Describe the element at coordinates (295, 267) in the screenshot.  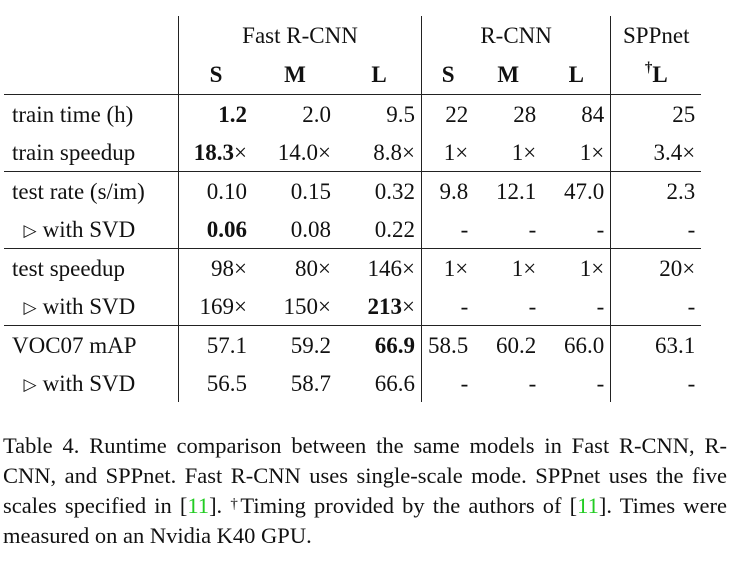
I see `table-cell: 80×` at that location.